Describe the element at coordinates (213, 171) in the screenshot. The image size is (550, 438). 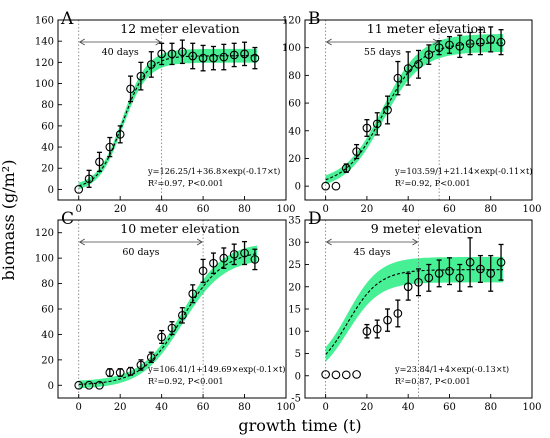
I see `panel-a-equation: y=126.25/1+36.8×exp(-0.17×t)` at that location.